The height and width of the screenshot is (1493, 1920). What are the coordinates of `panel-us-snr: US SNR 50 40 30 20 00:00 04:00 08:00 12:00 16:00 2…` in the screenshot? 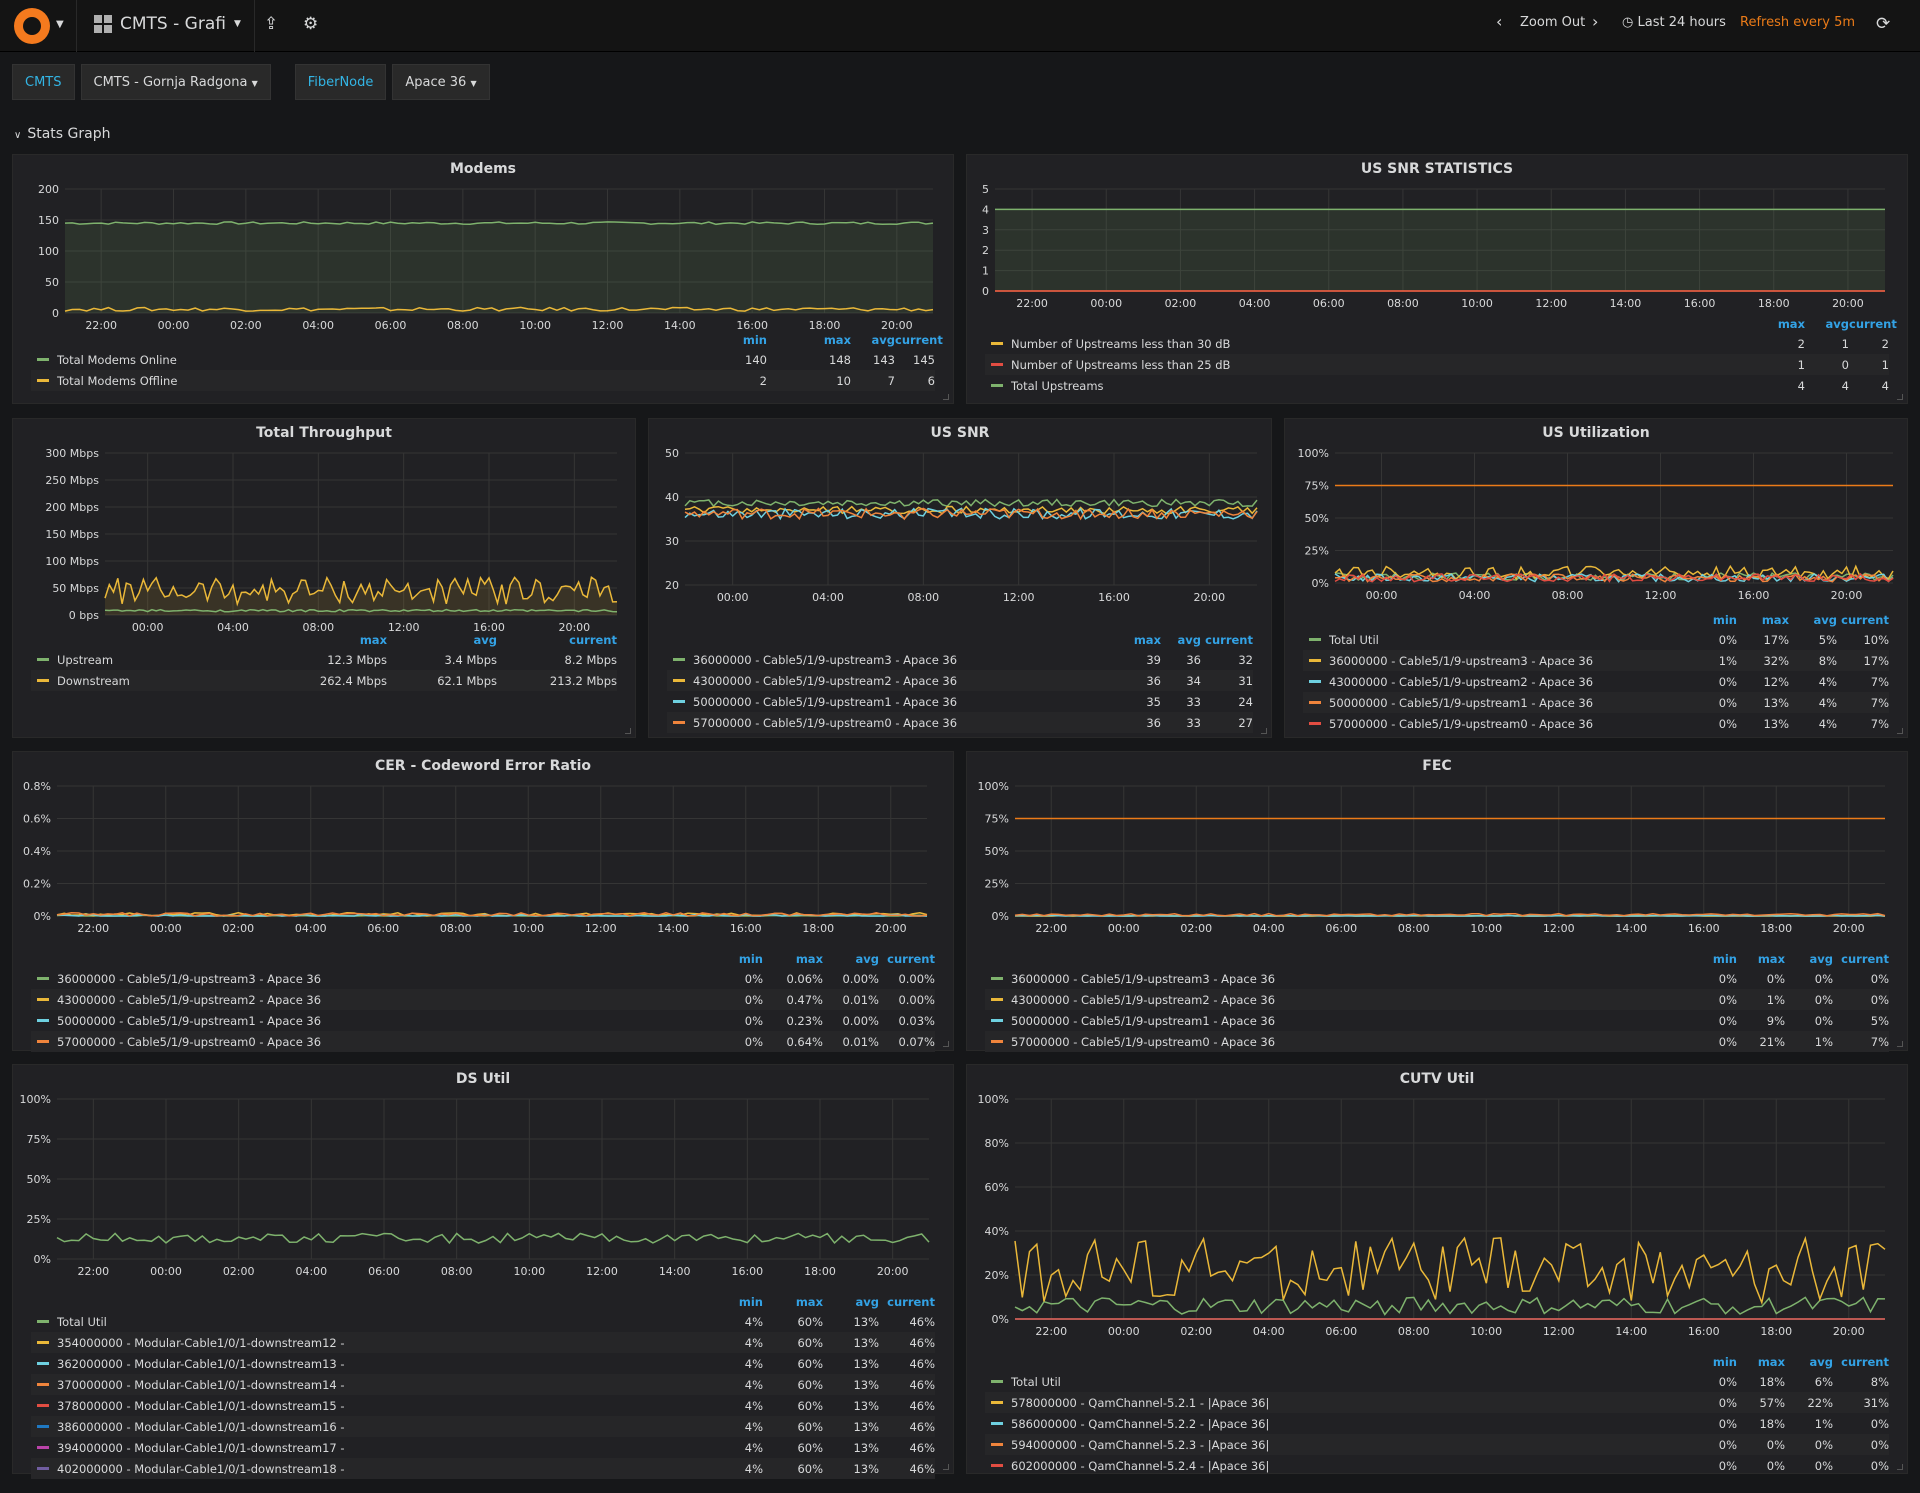 It's located at (960, 578).